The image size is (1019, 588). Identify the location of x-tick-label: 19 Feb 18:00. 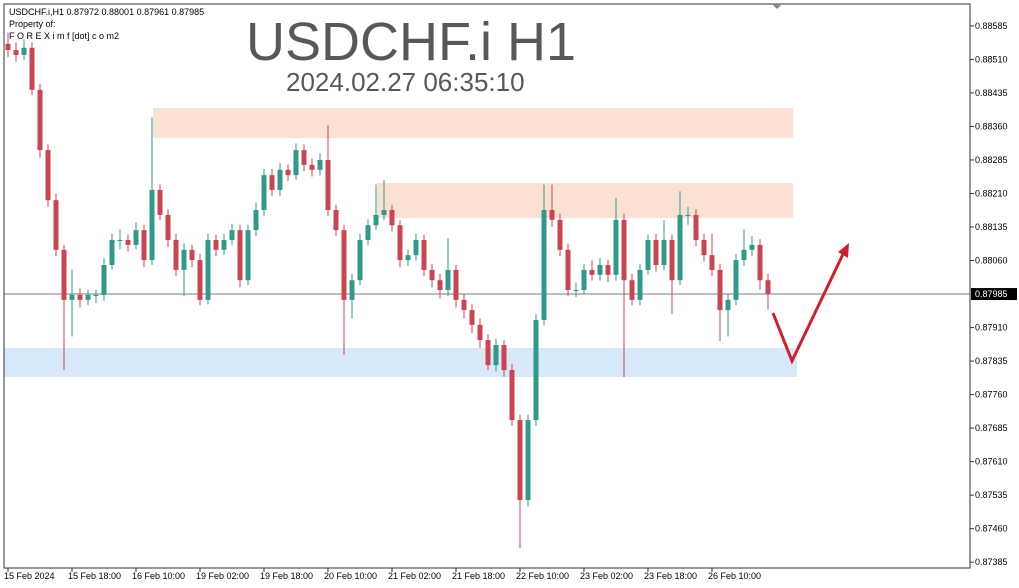
(286, 576).